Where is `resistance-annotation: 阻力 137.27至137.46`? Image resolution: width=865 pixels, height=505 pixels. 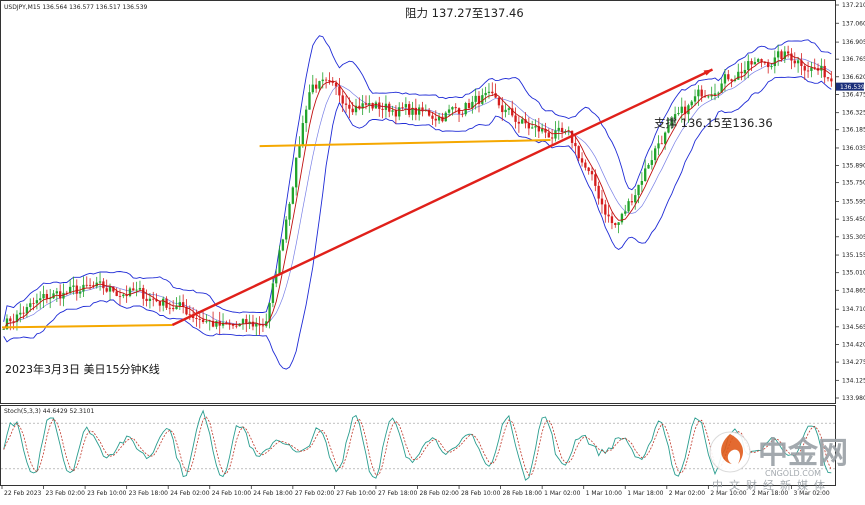
resistance-annotation: 阻力 137.27至137.46 is located at coordinates (464, 13).